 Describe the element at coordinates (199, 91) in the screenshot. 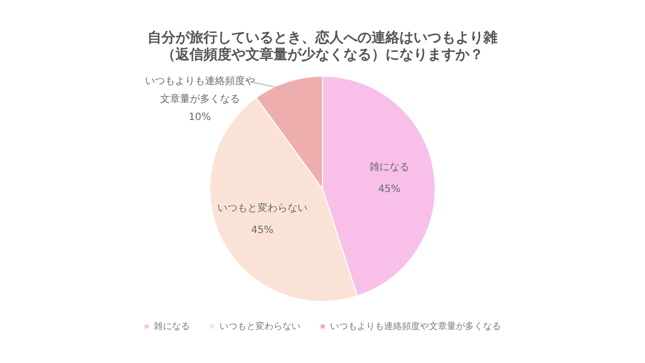

I see `slice-label: いつもよりも連絡頻度や文章量が多くなる` at that location.